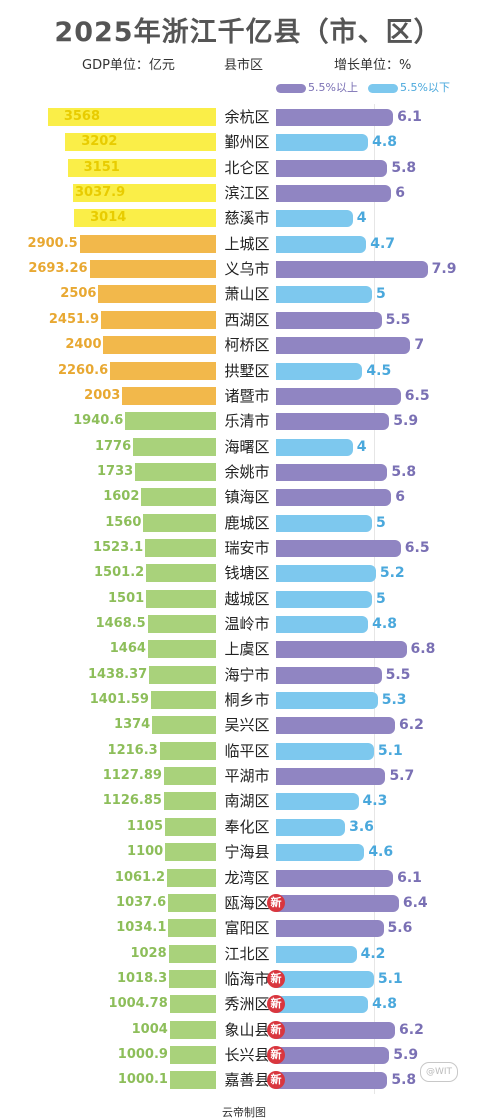 The image size is (496, 1120). I want to click on gdp-value-label: 1468.5, so click(120, 623).